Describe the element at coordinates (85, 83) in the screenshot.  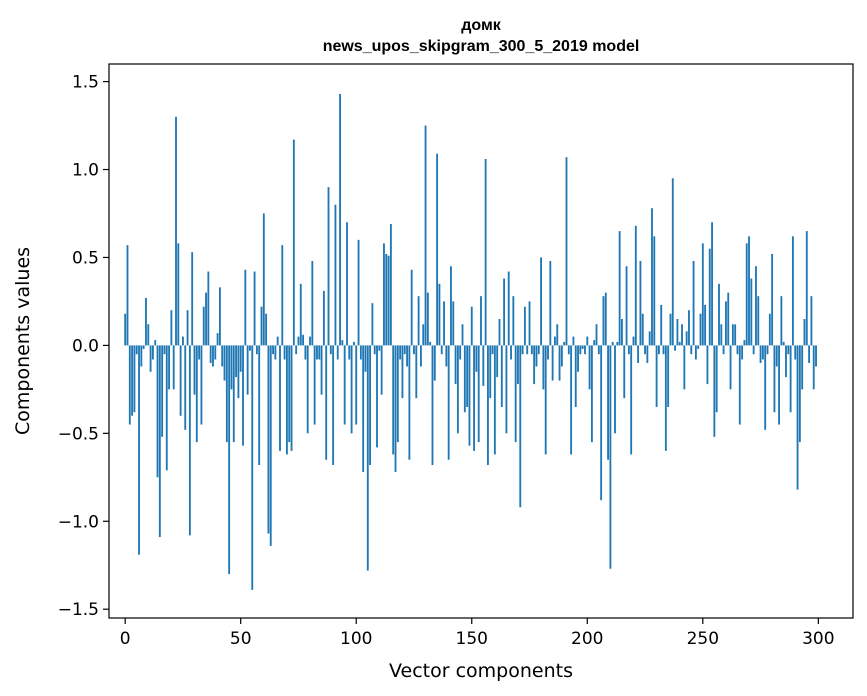
I see `y-tick-label: 1.5` at that location.